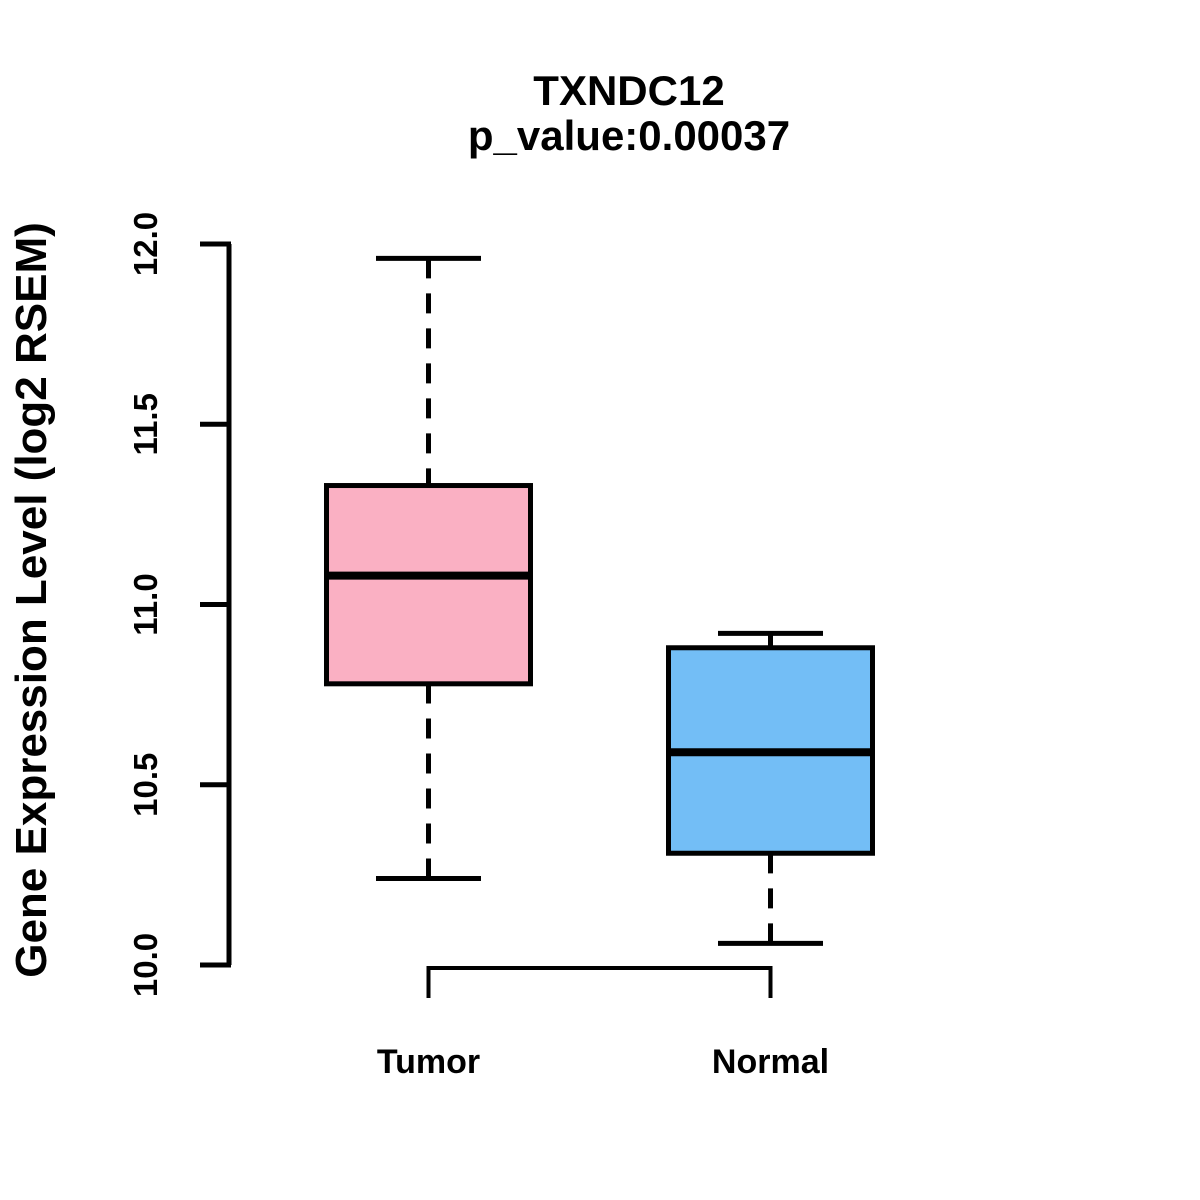 The image size is (1200, 1200). Describe the element at coordinates (599, 982) in the screenshot. I see `x-axis-bracket` at that location.